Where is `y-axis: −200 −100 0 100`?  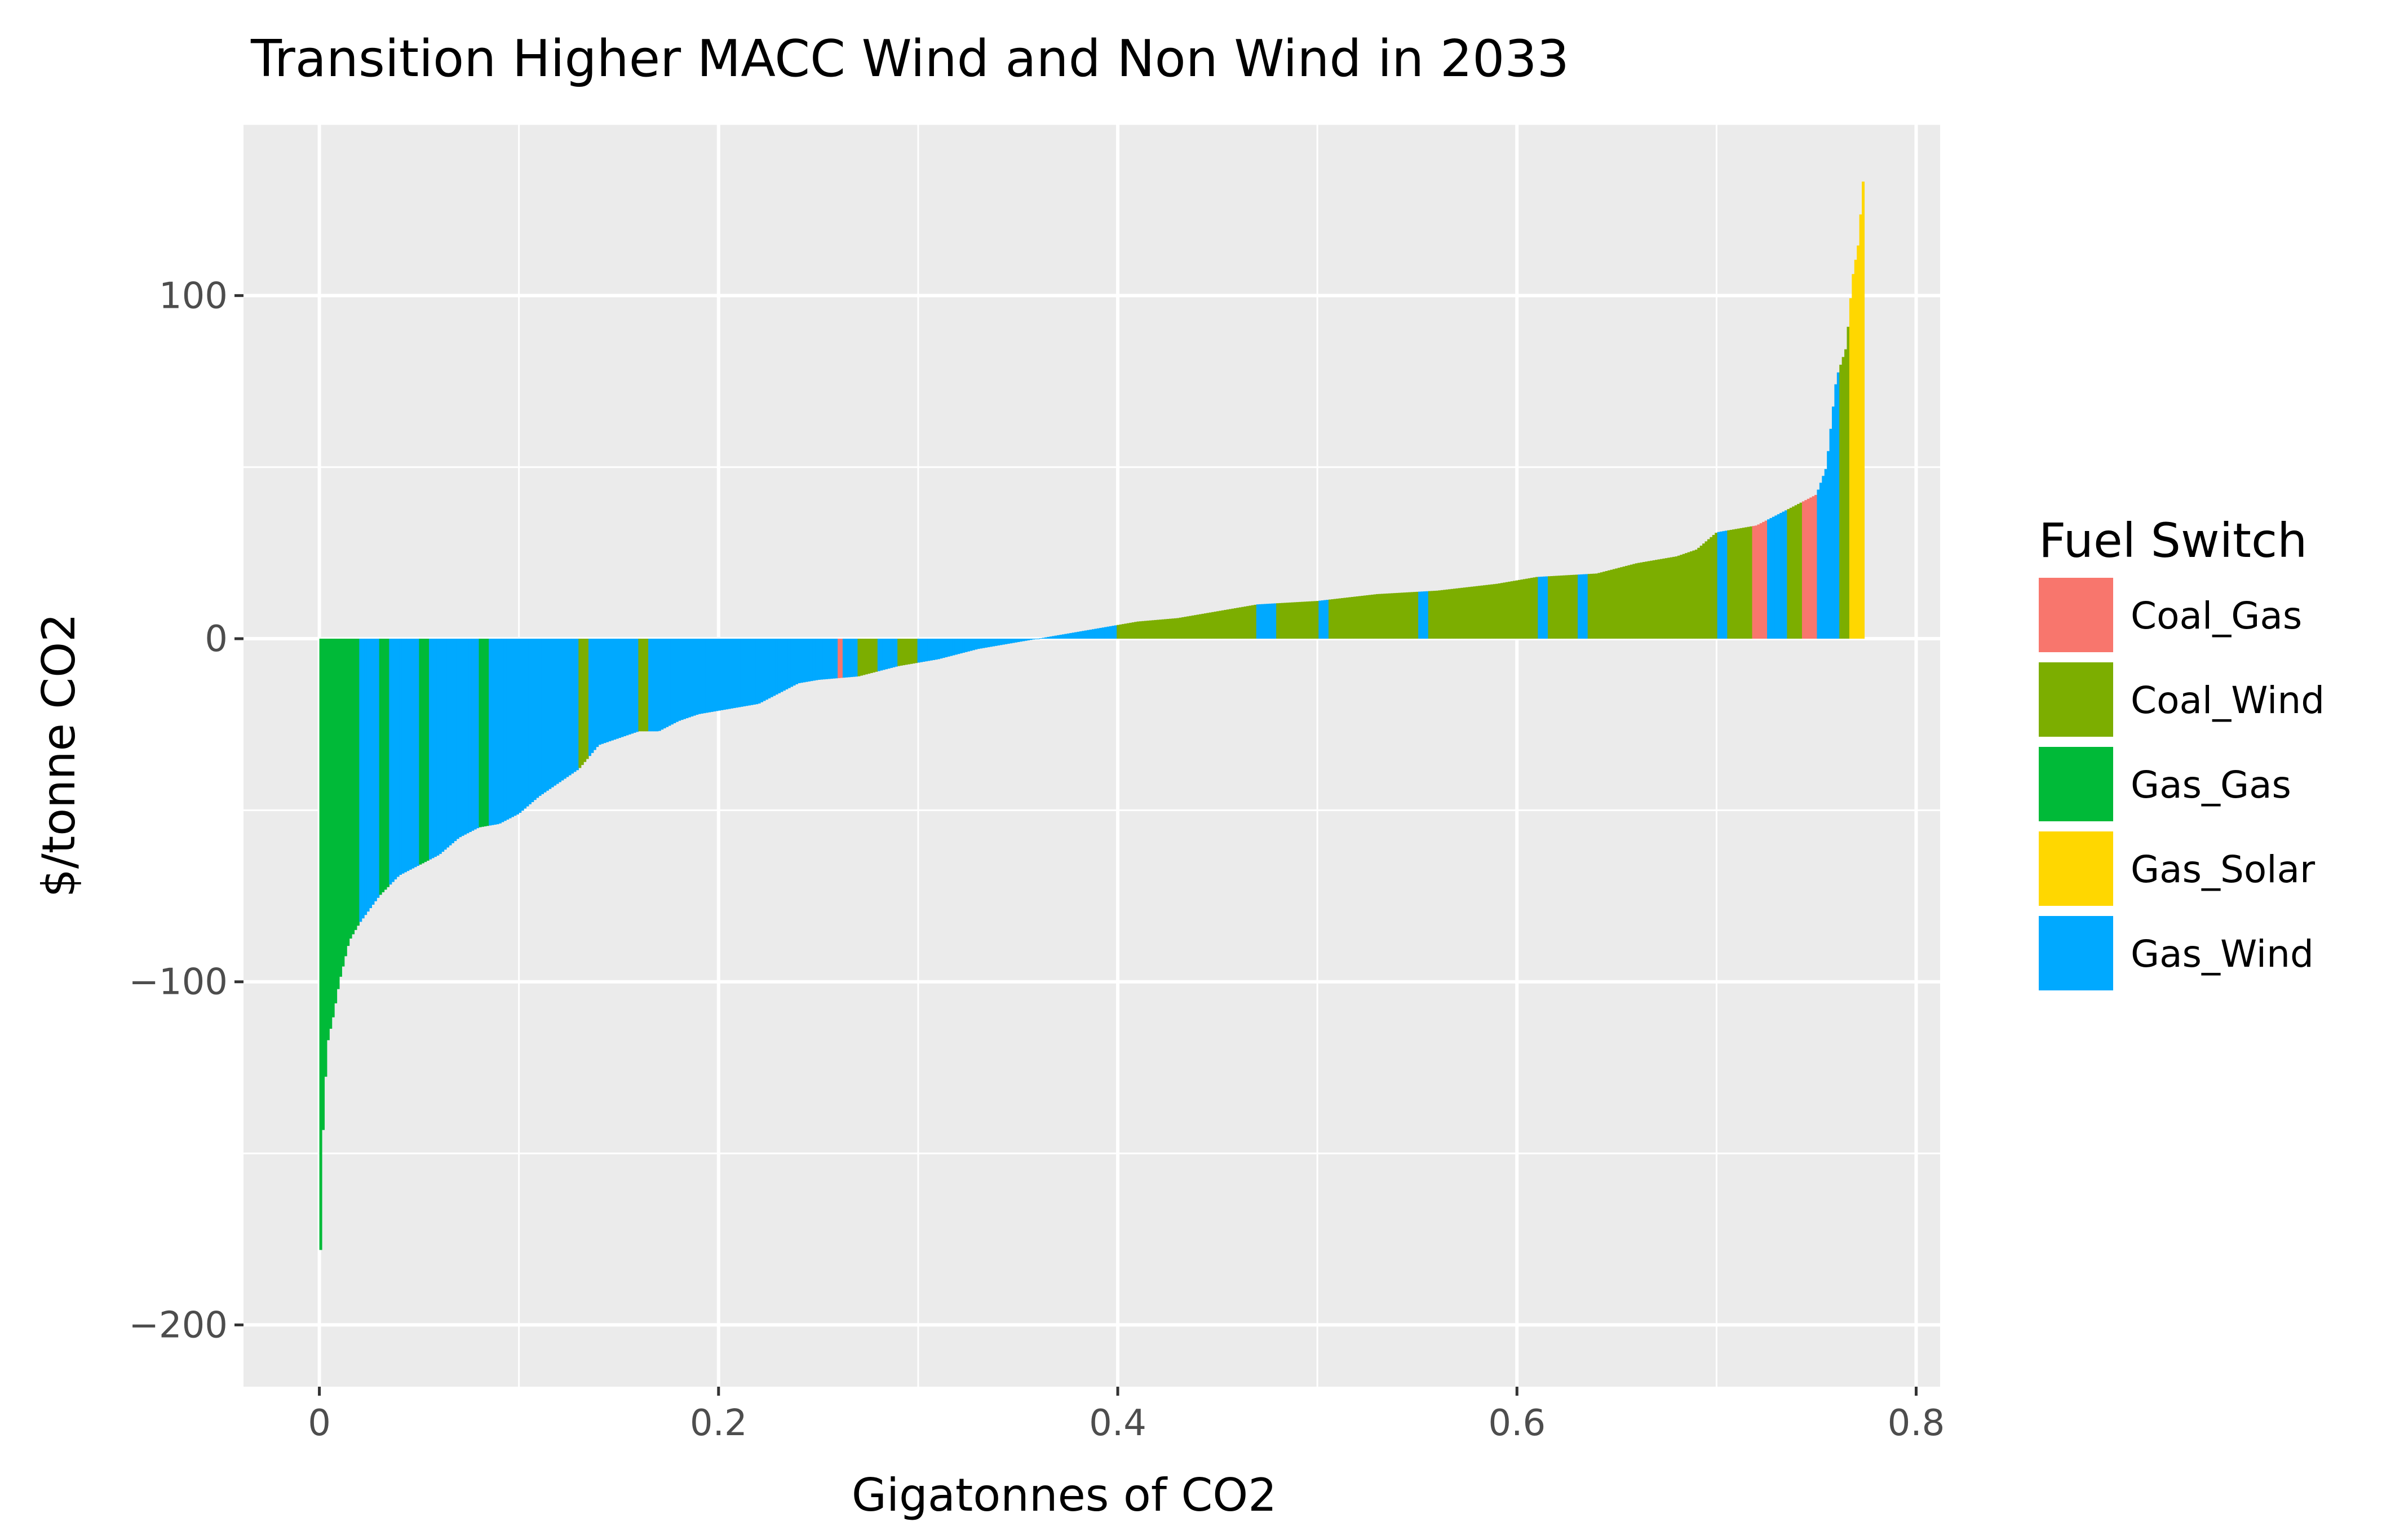
y-axis: −200 −100 0 100 is located at coordinates (187, 811).